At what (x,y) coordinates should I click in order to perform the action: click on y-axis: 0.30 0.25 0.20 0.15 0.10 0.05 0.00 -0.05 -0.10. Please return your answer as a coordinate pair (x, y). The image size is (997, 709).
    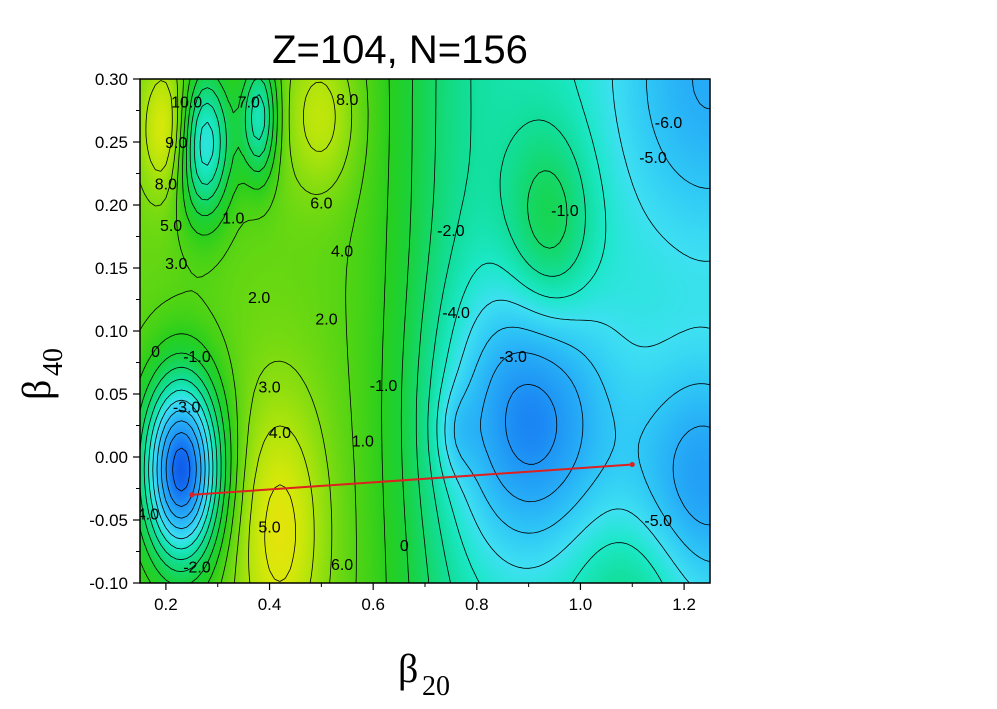
    Looking at the image, I should click on (114, 331).